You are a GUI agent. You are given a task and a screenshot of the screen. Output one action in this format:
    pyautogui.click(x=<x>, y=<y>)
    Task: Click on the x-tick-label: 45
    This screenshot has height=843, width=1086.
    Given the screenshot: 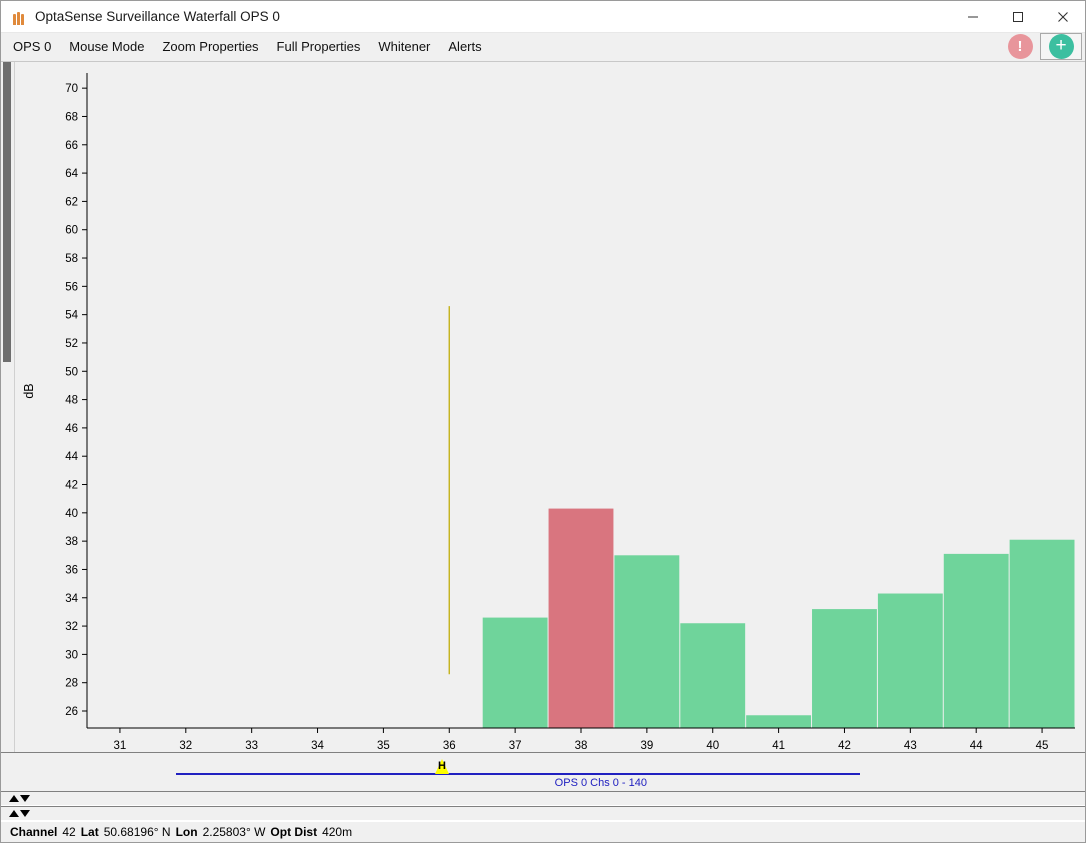 What is the action you would take?
    pyautogui.click(x=1042, y=746)
    